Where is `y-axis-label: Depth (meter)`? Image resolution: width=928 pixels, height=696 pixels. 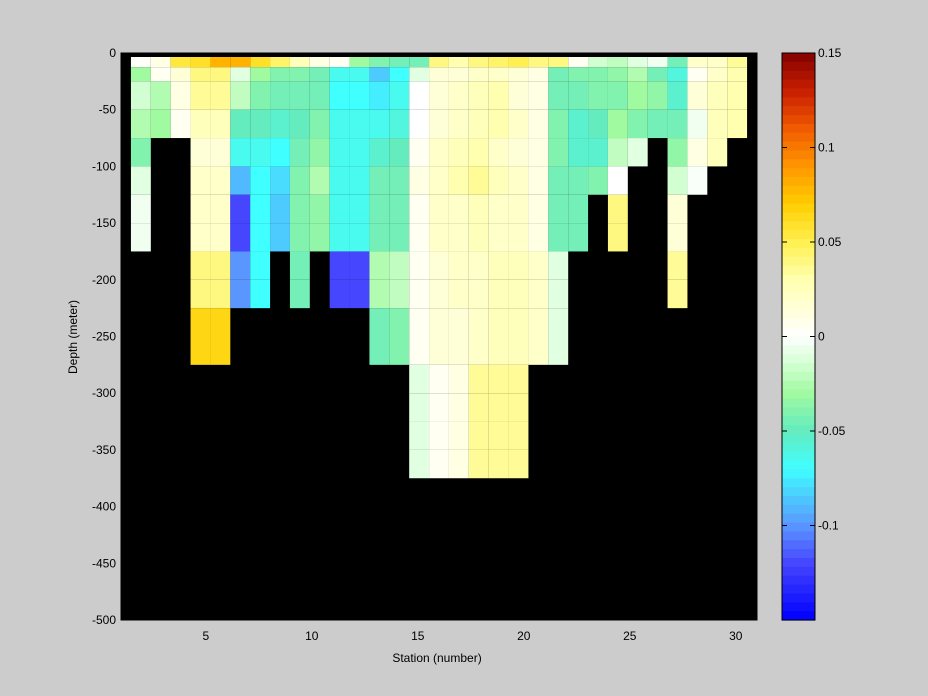 y-axis-label: Depth (meter) is located at coordinates (73, 337).